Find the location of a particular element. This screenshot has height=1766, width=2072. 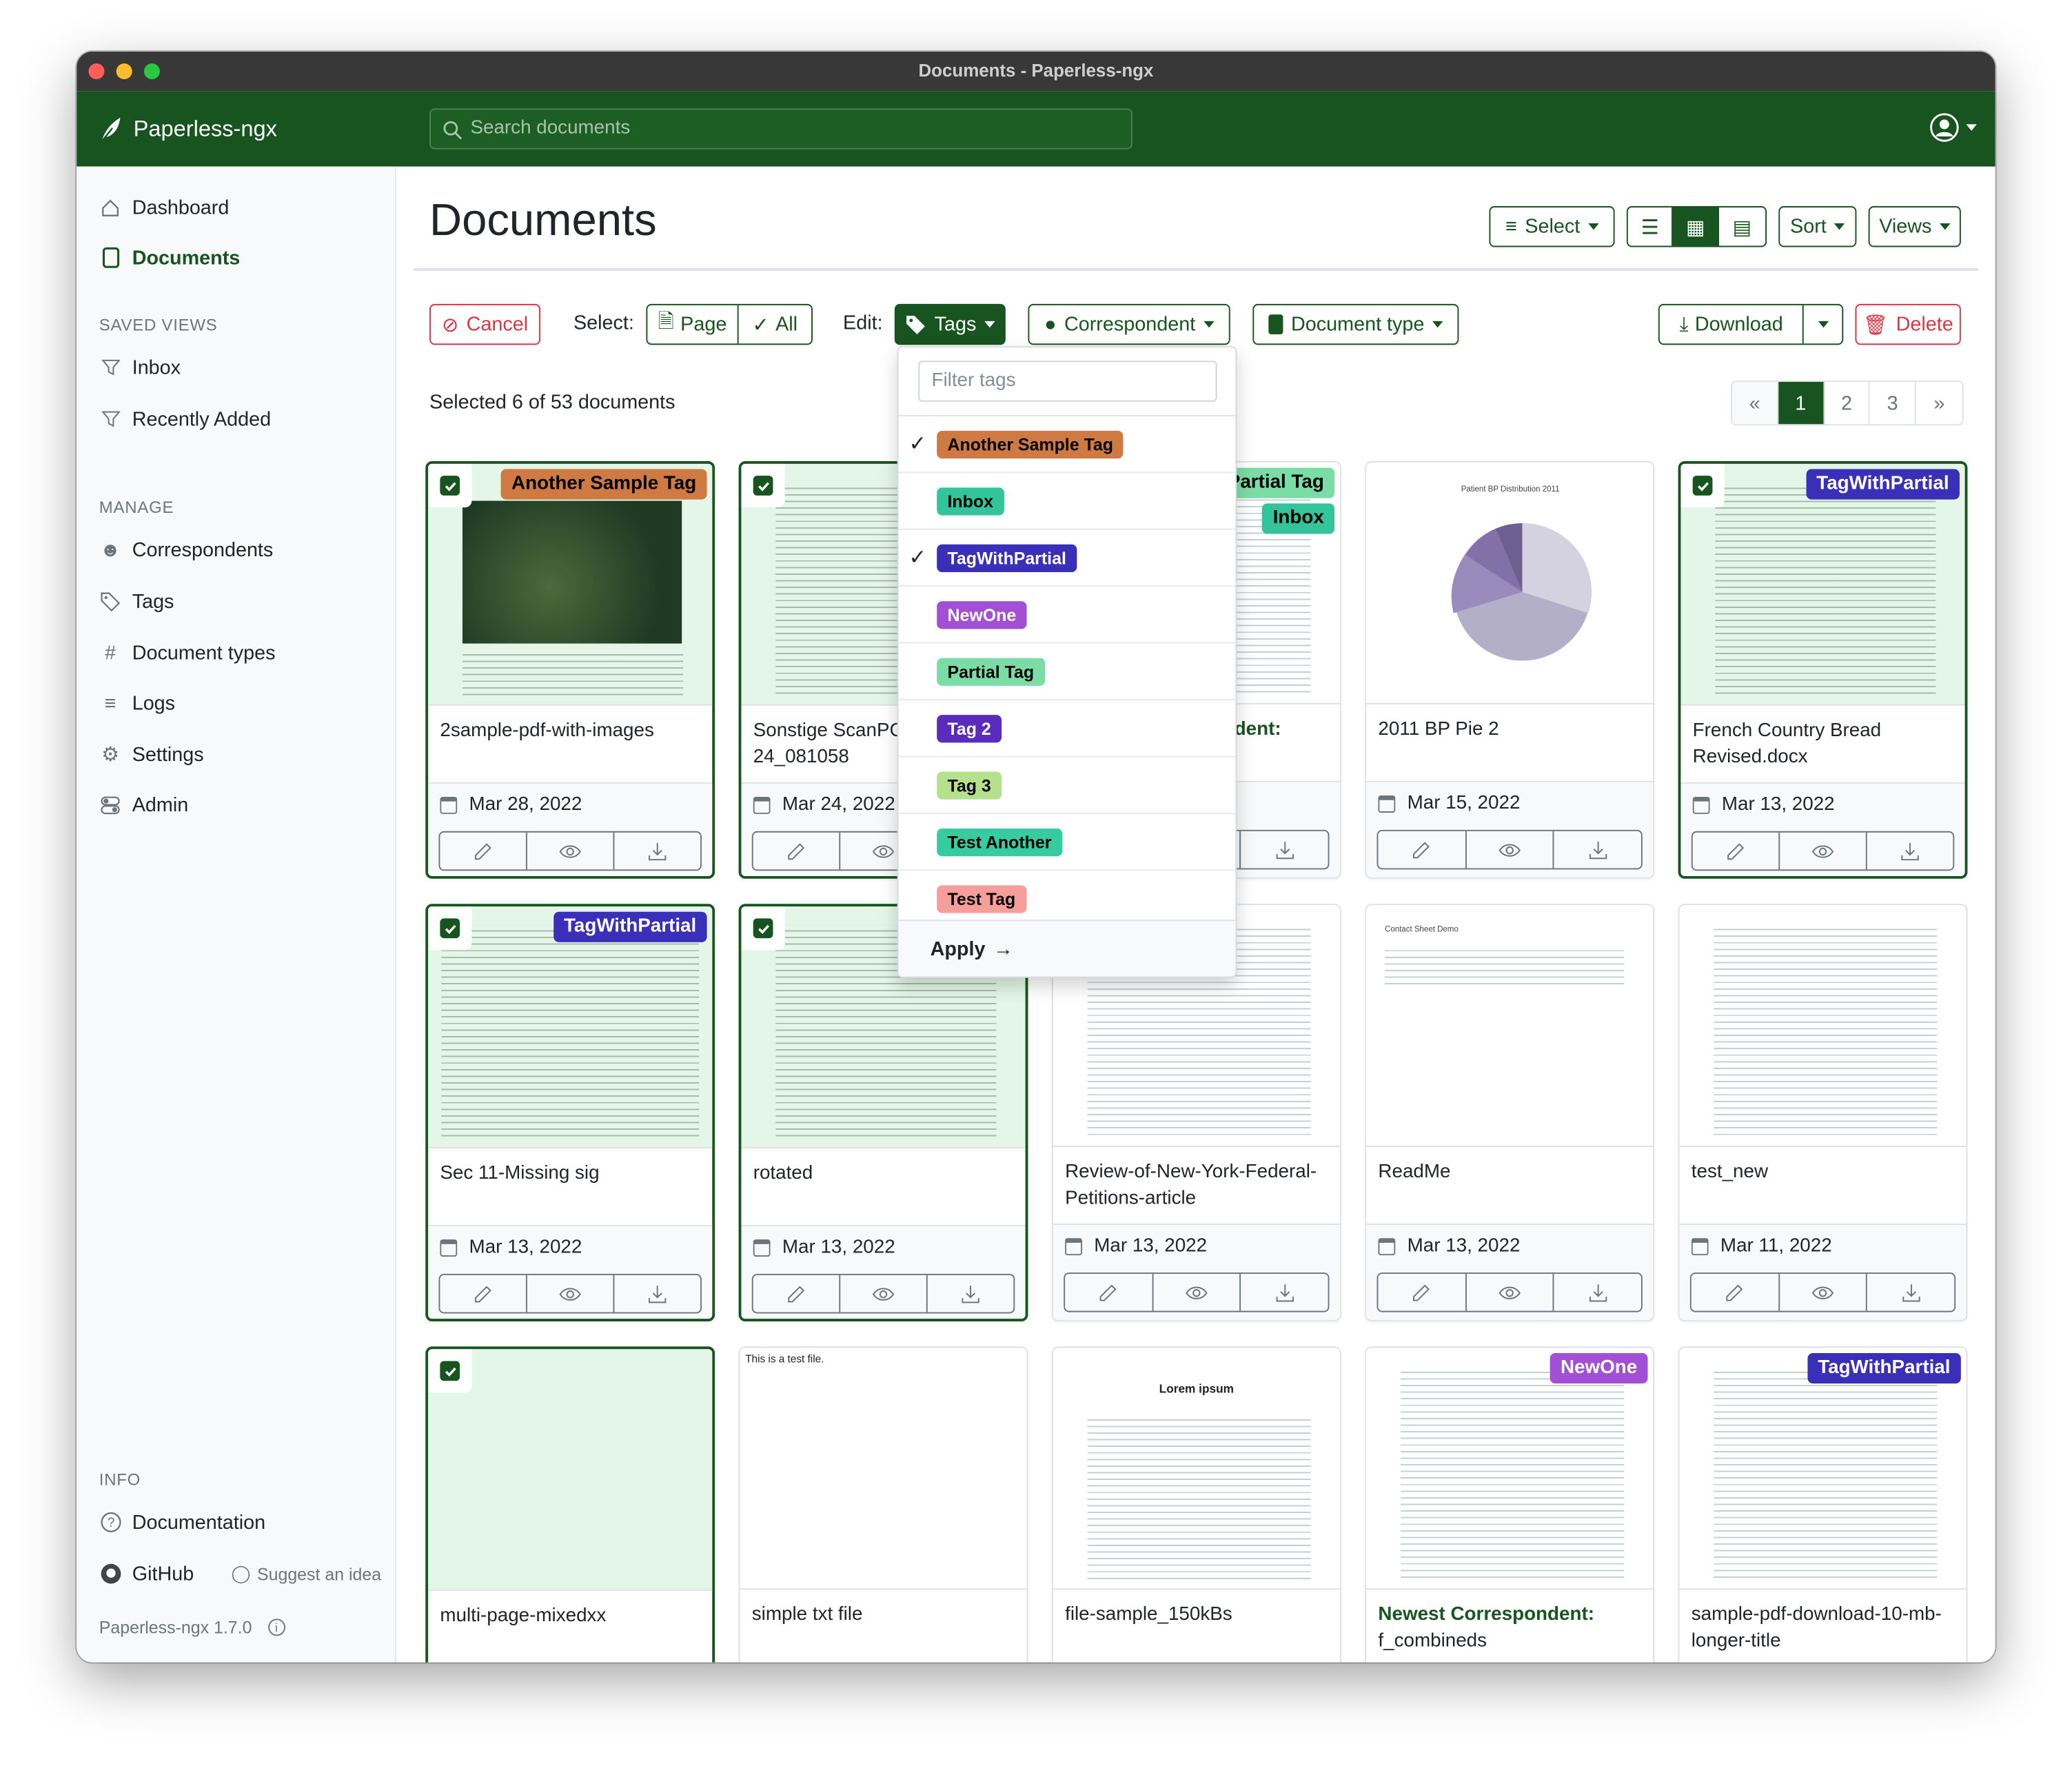

select-dropdown-button: ≡ Select is located at coordinates (1552, 227).